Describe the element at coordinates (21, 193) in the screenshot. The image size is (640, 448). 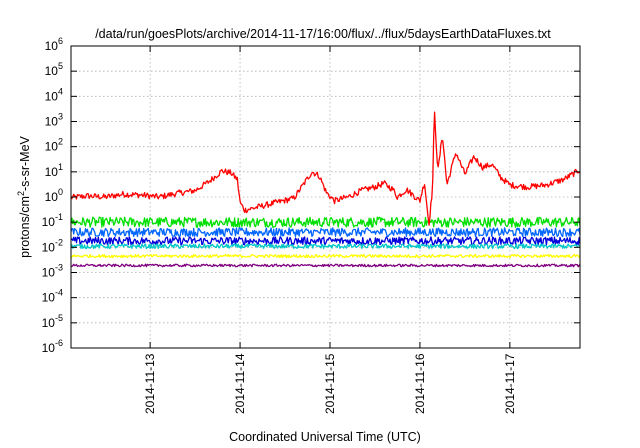
I see `y-axis-label-sup: 2` at that location.